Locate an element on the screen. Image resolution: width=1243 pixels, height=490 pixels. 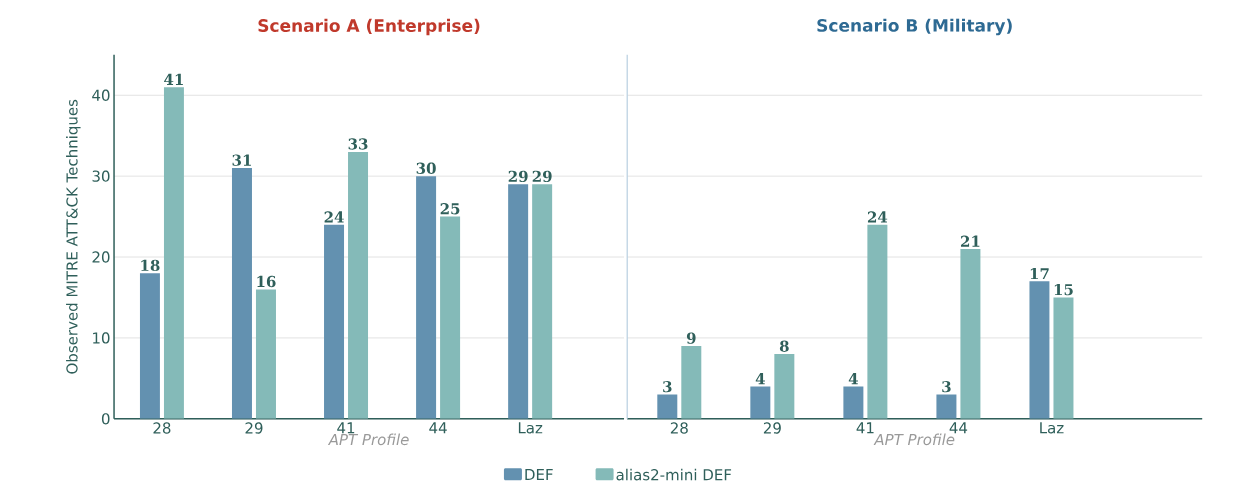
data-label: 8 is located at coordinates (784, 346).